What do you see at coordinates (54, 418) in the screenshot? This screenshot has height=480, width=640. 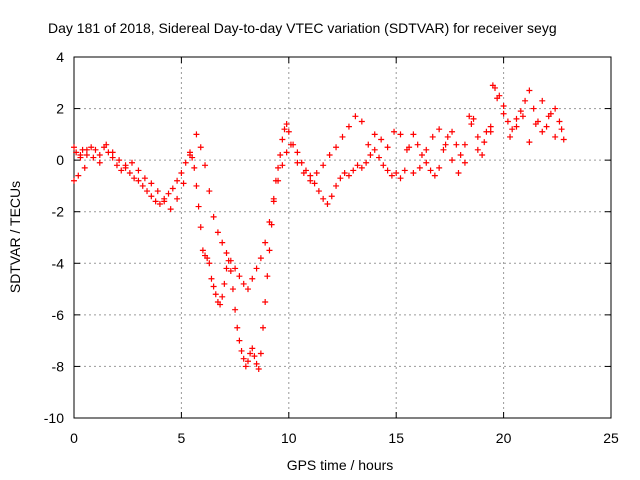 I see `y-tick-label: -10` at bounding box center [54, 418].